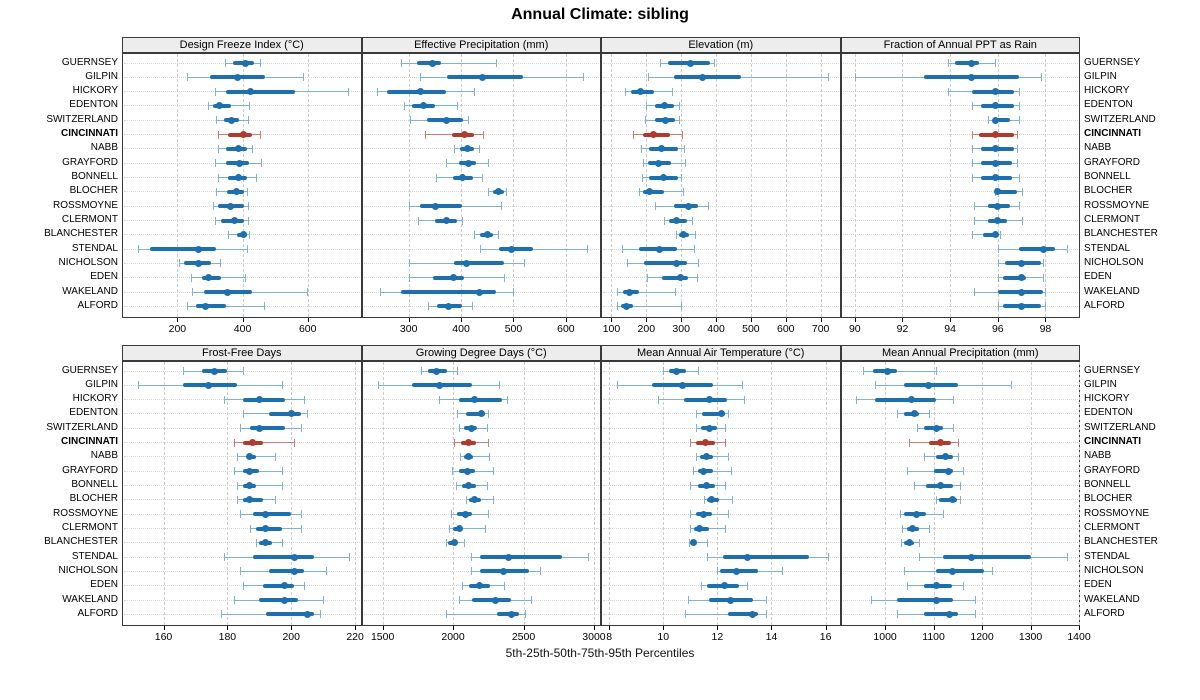  What do you see at coordinates (1120, 427) in the screenshot?
I see `station-label-right-switzerland: SWITZERLAND` at bounding box center [1120, 427].